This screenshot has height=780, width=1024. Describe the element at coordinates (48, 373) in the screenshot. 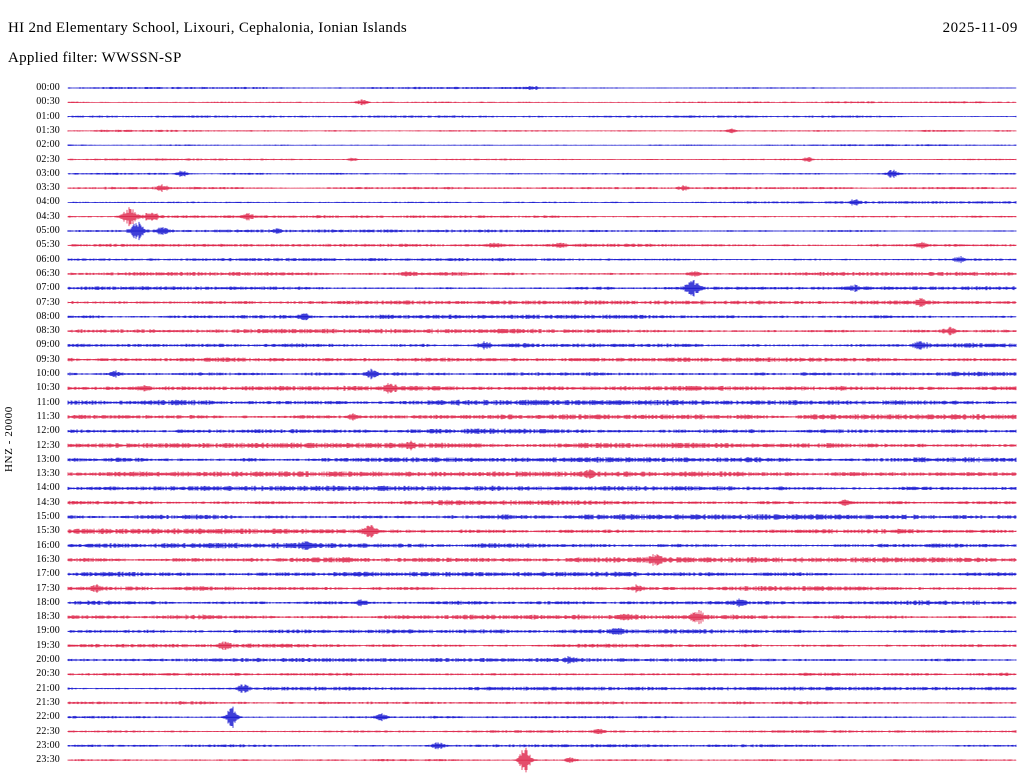

I see `time-label: 10:00` at that location.